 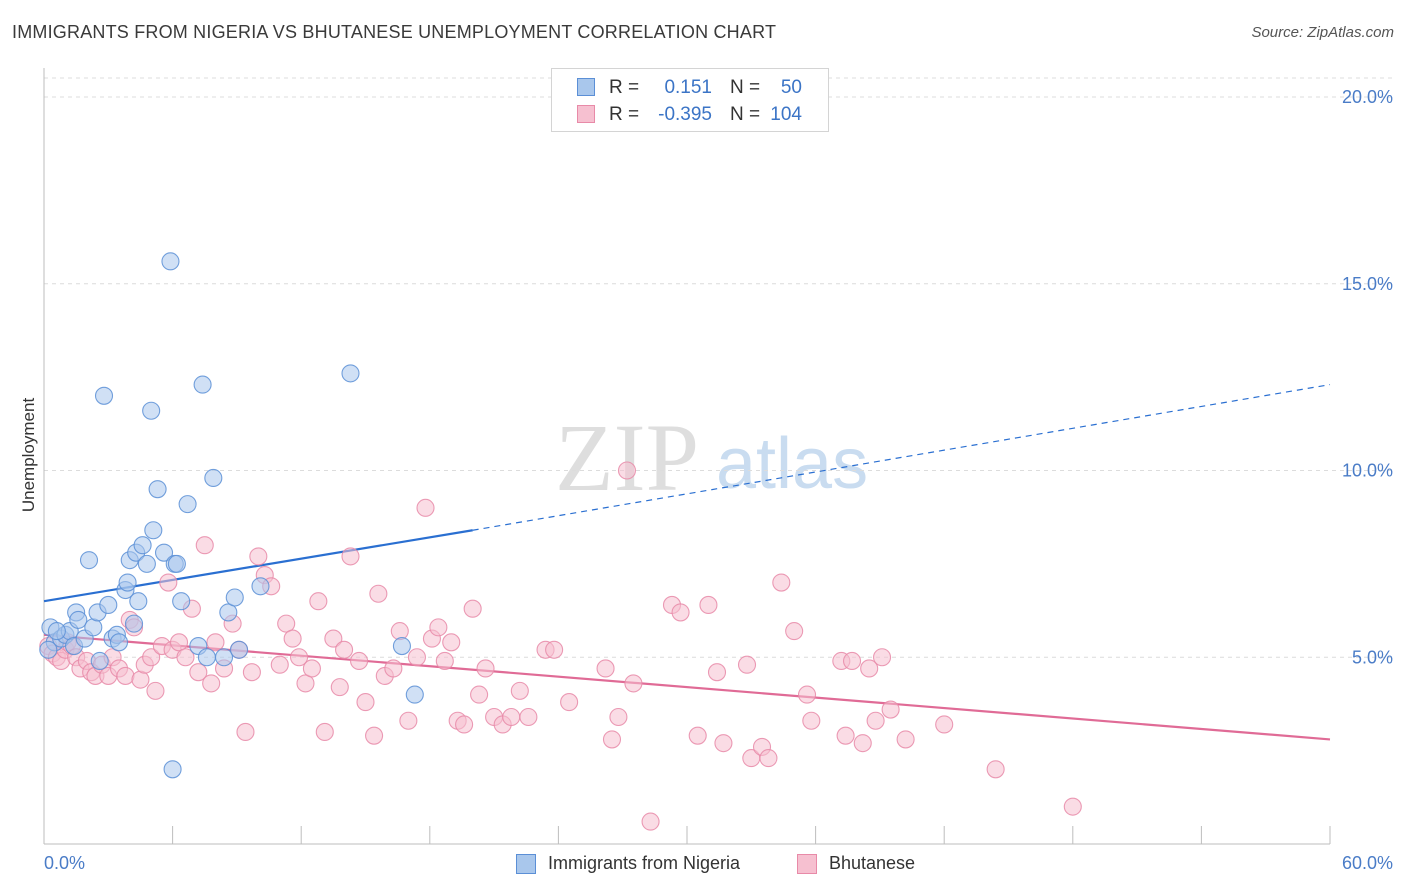 I want to click on y-tick-label: 20.0%, so click(x=1367, y=97).